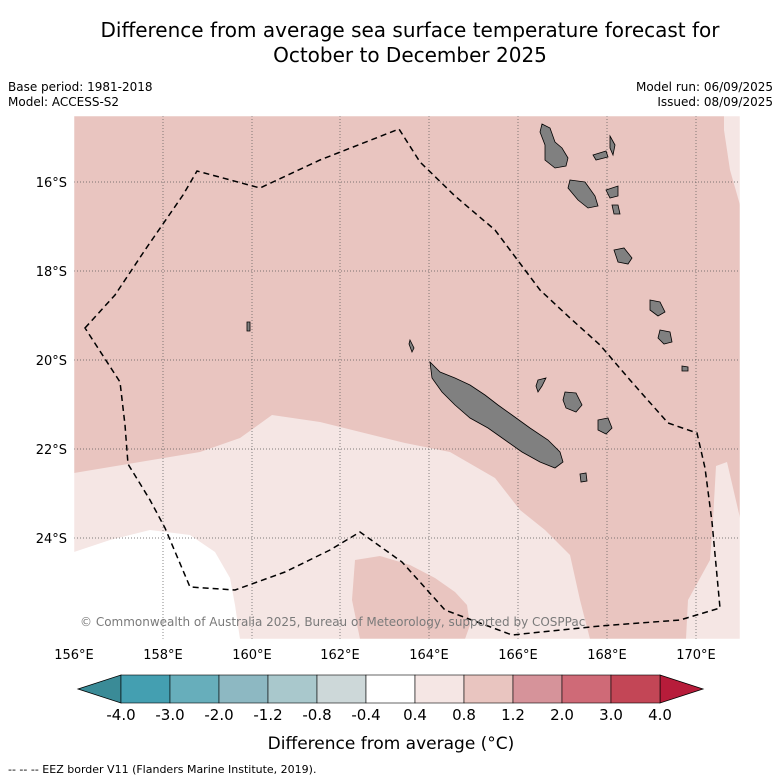 The image size is (781, 781). What do you see at coordinates (464, 715) in the screenshot?
I see `colorbar-label-8: 0.8` at bounding box center [464, 715].